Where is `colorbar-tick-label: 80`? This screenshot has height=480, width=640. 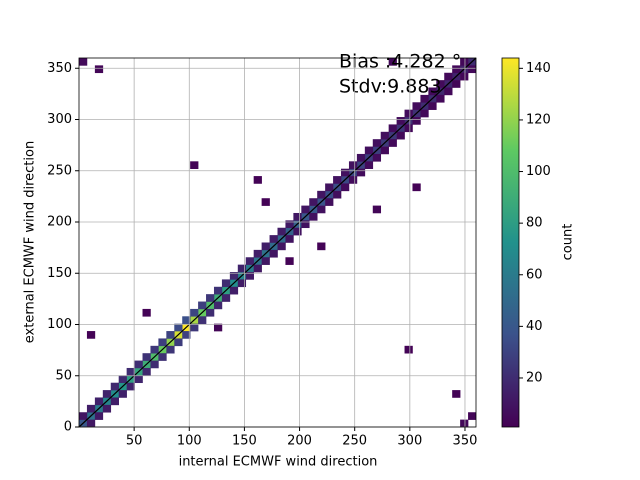 colorbar-tick-label: 80 is located at coordinates (534, 223).